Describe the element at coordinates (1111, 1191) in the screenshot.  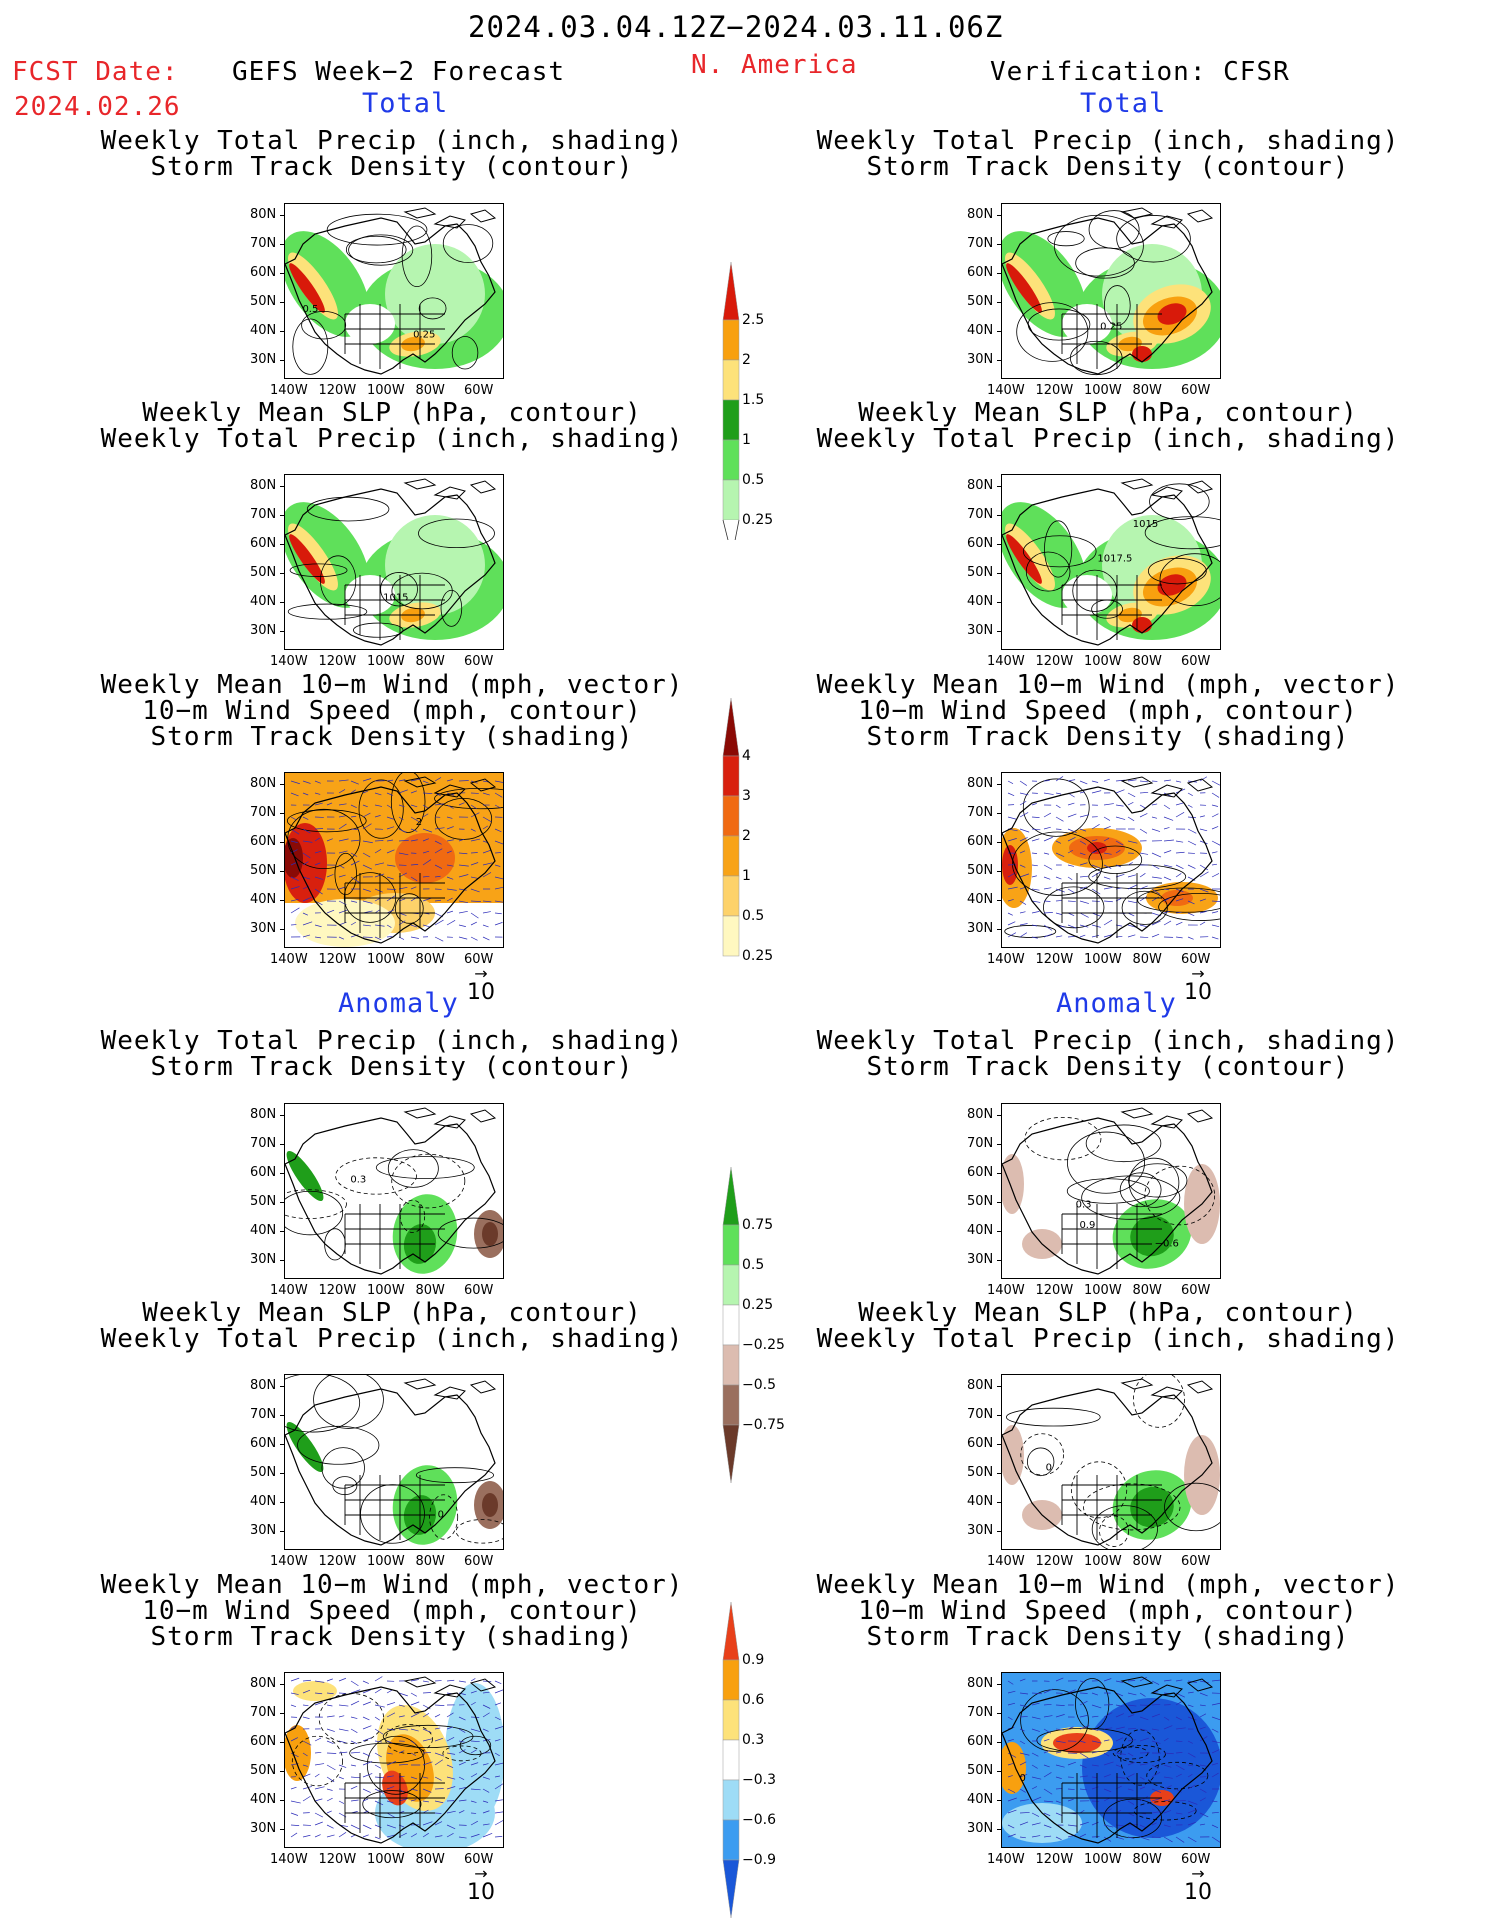
I see `verification-precip_track-anom-map: −0.6 0.3 0.9` at that location.